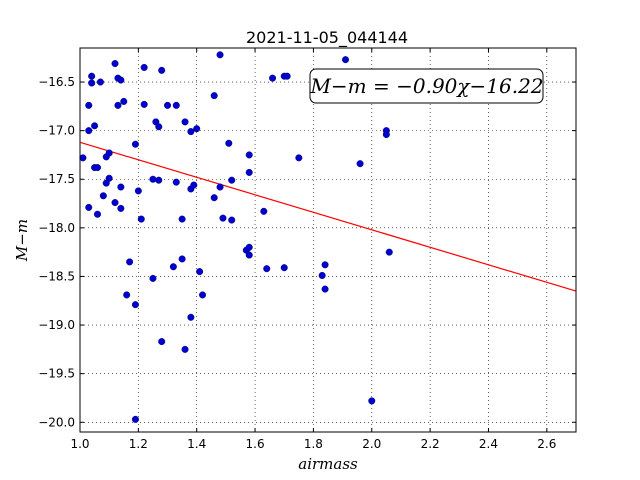 Image resolution: width=640 pixels, height=480 pixels. I want to click on x-tick-label: 1.6, so click(255, 444).